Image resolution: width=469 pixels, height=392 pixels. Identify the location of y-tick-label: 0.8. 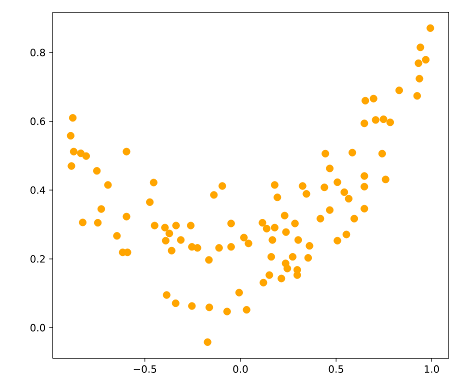
(38, 52).